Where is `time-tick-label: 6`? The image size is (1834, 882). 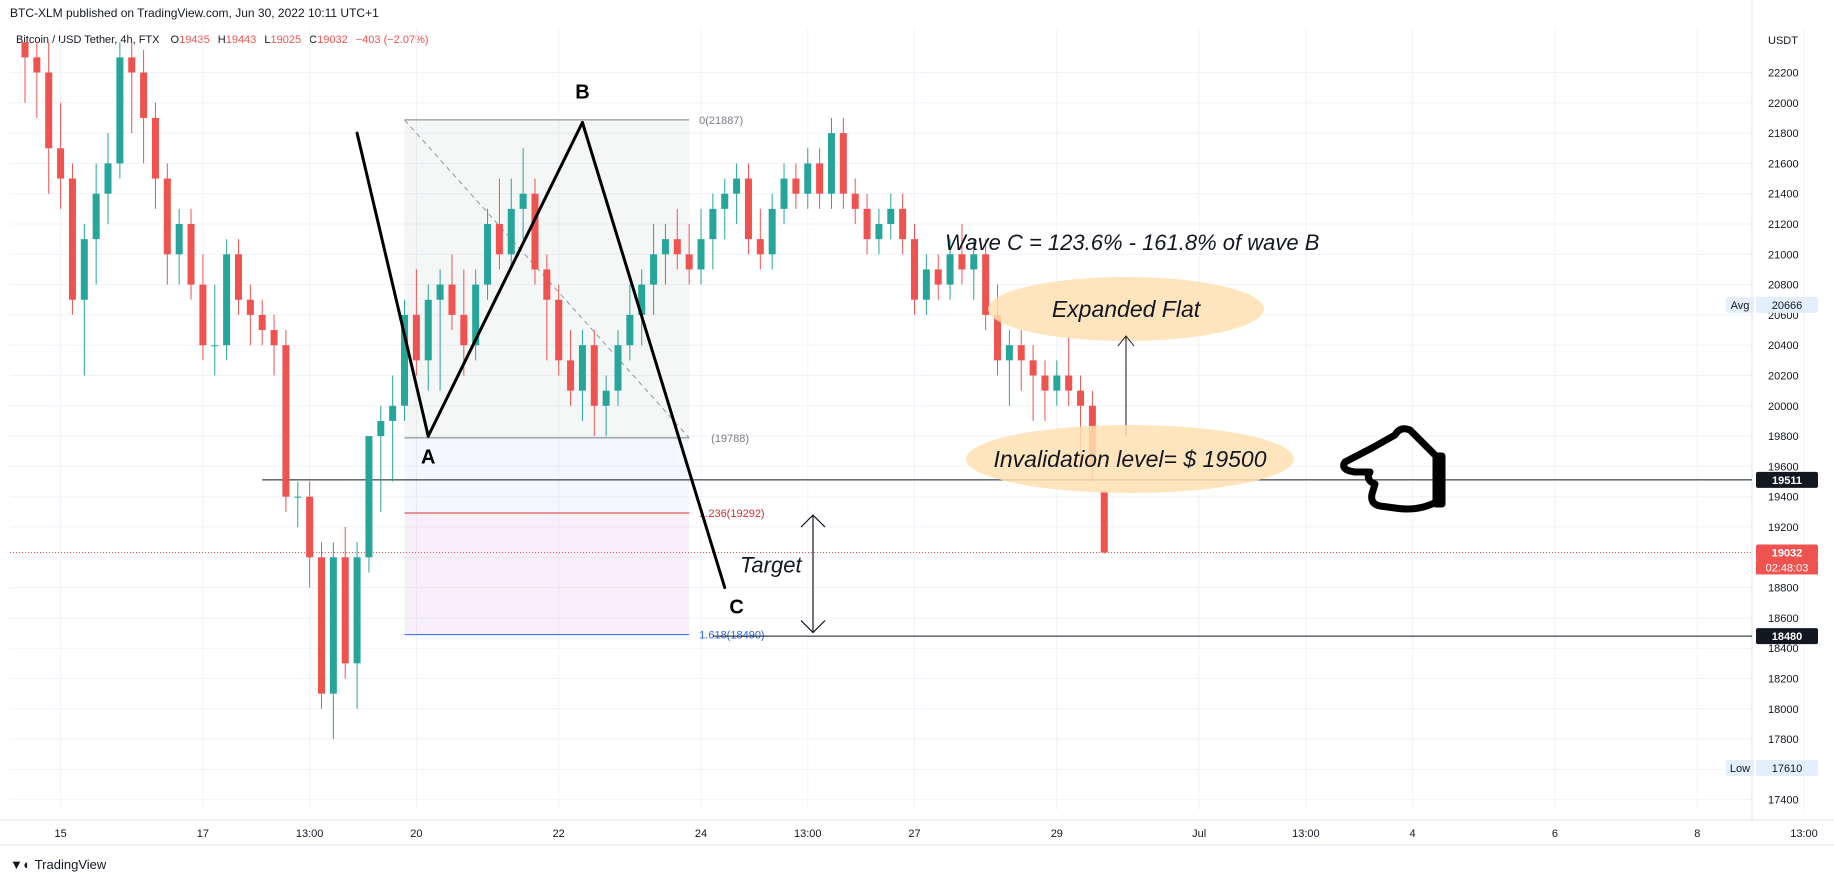 time-tick-label: 6 is located at coordinates (1555, 834).